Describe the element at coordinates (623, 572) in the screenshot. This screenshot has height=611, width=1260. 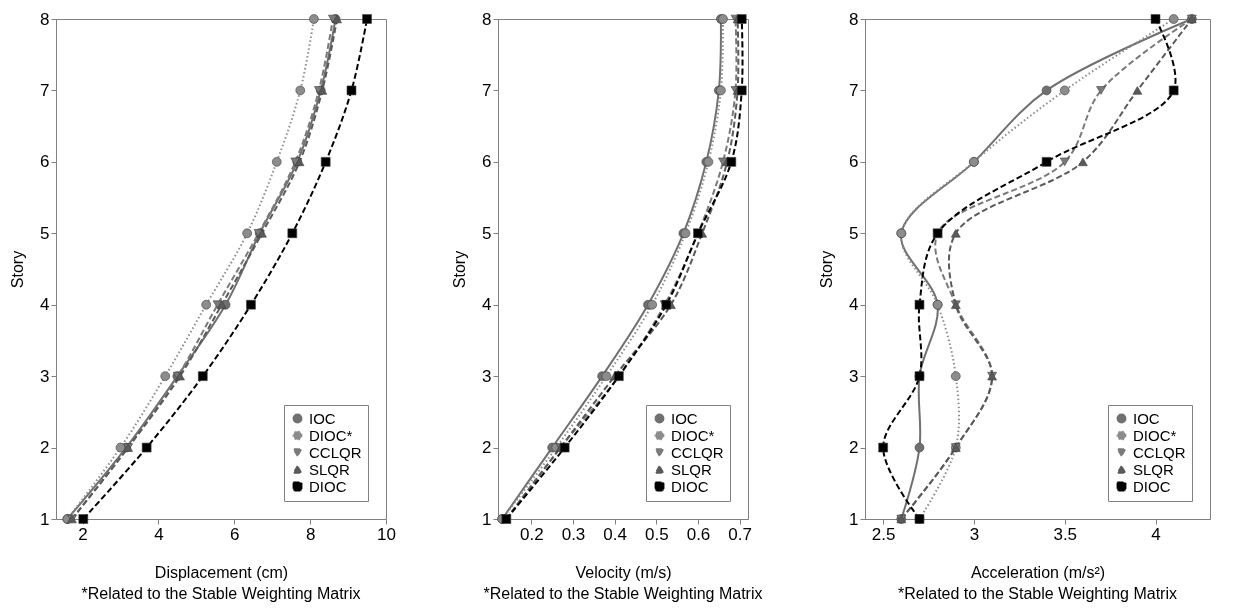
I see `x-axis-title: Velocity (m/s)` at that location.